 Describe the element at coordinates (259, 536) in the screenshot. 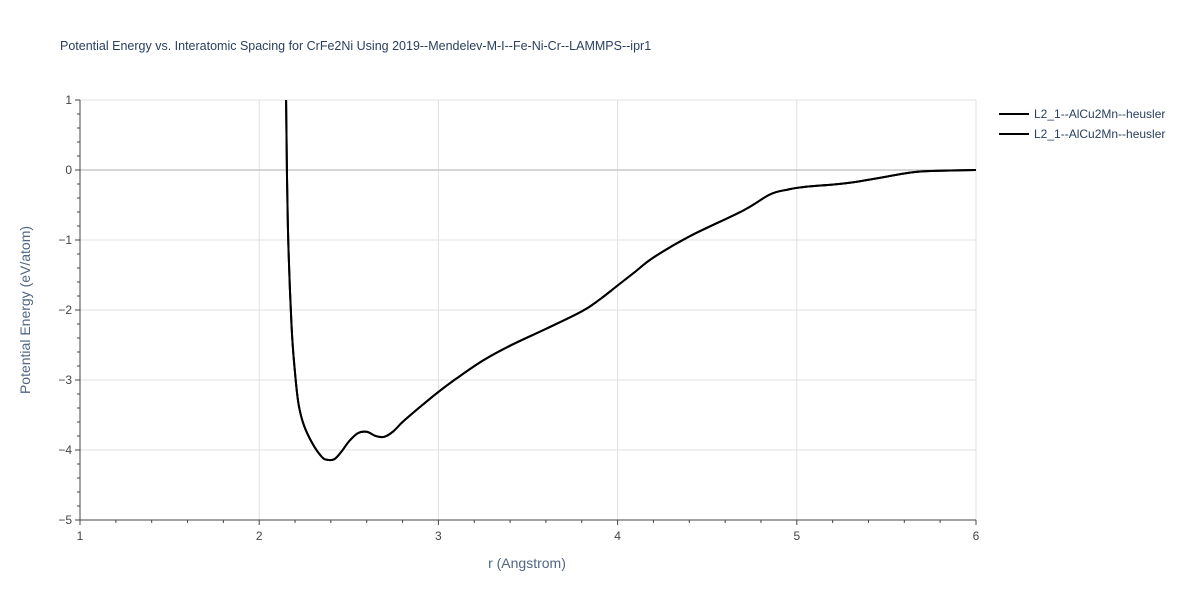

I see `x-tick-label: 2` at that location.